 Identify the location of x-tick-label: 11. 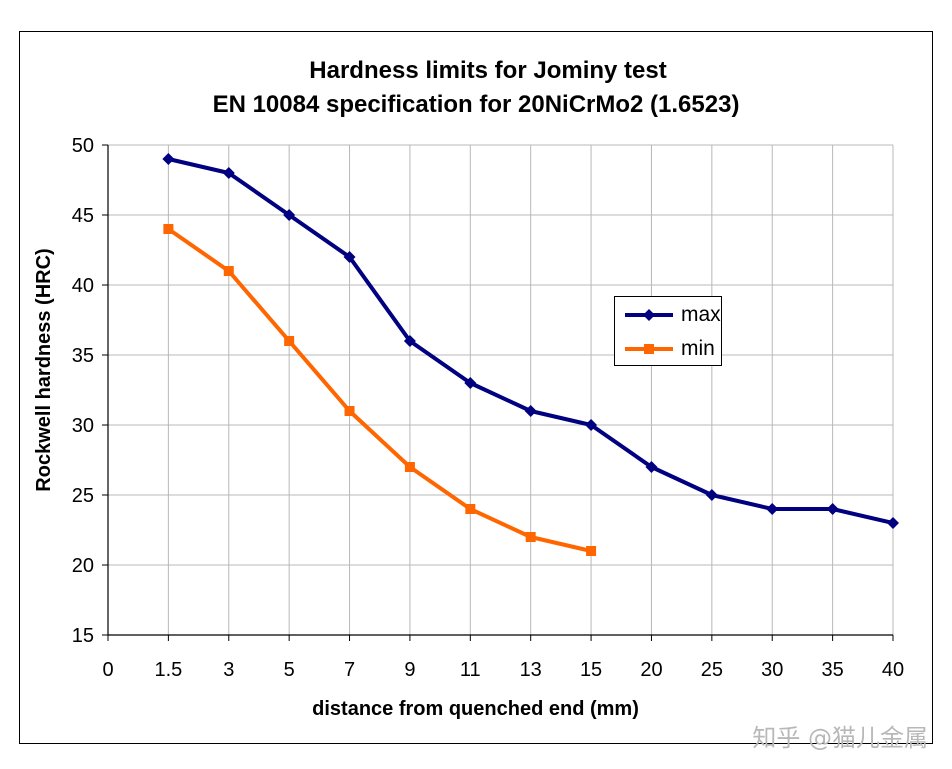
(470, 670).